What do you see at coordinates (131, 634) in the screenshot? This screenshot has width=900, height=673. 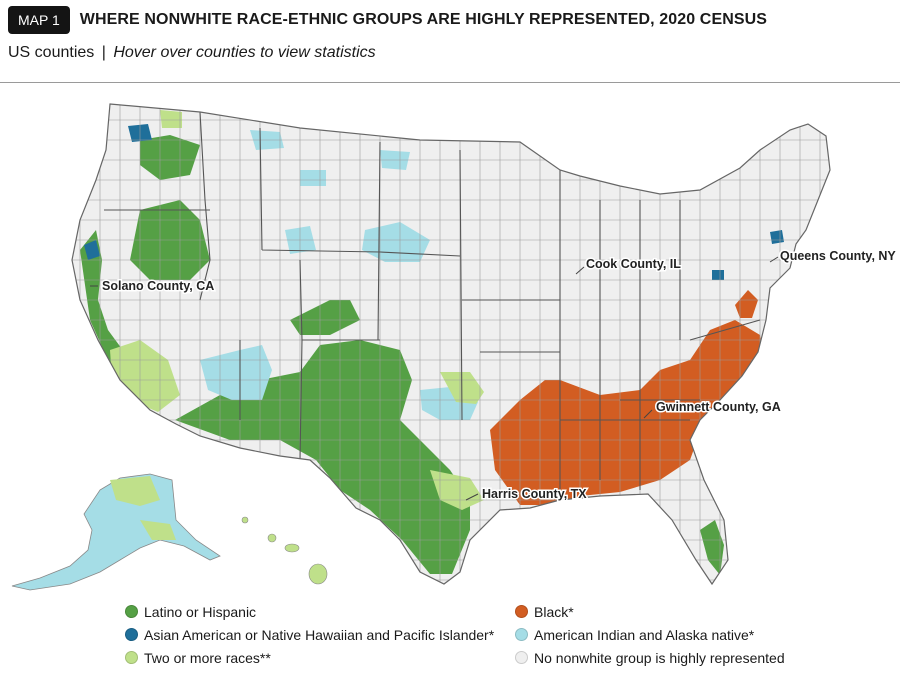 I see `legend-swatch-asian` at bounding box center [131, 634].